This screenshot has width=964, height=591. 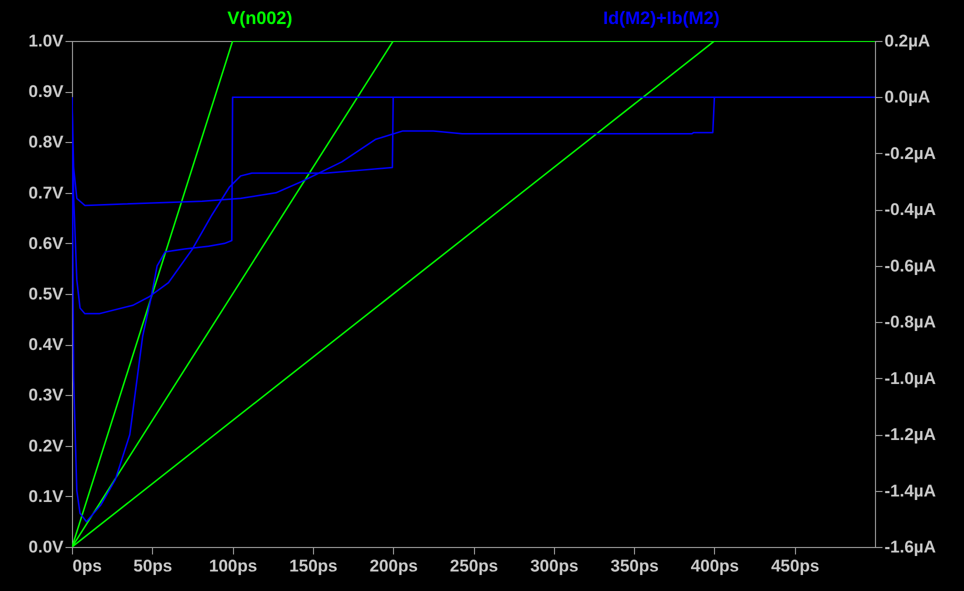 I want to click on y-tick-label: 0.1V, so click(x=46, y=496).